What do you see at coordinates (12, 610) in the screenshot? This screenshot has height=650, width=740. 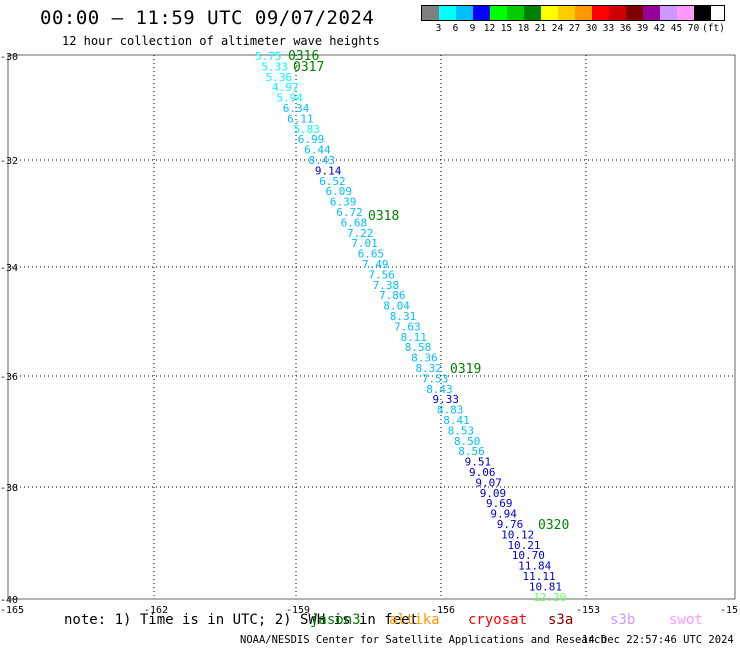 I see `longitude-tick-label: -165` at bounding box center [12, 610].